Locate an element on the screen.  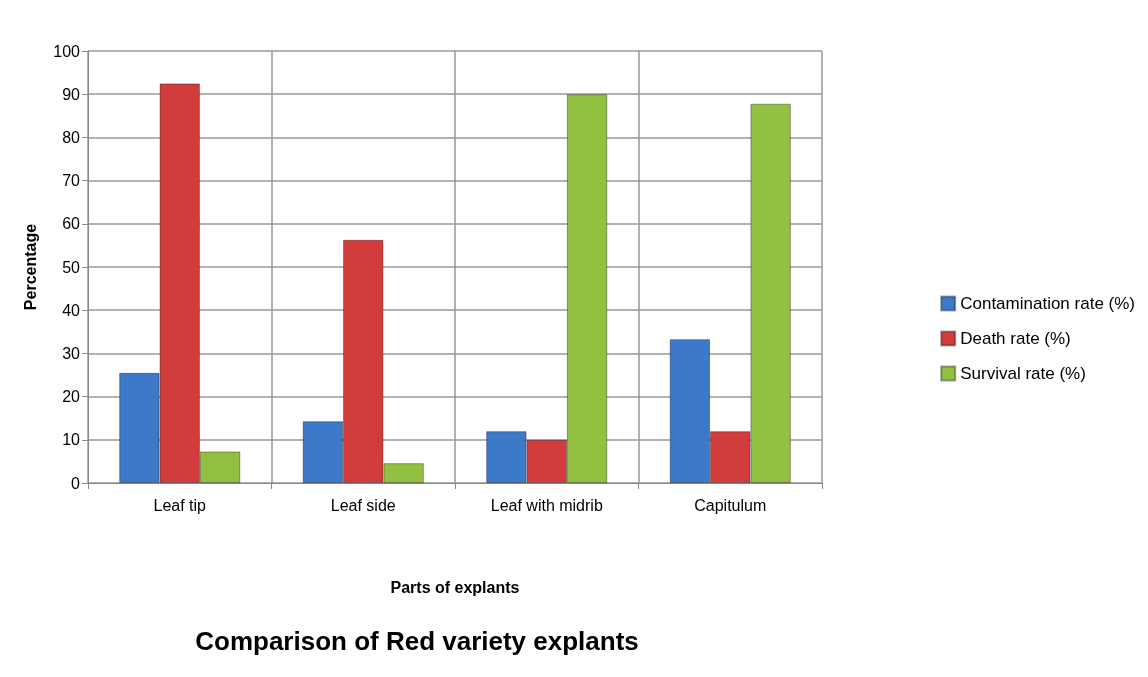
x-tick-label: Leaf side is located at coordinates (363, 505).